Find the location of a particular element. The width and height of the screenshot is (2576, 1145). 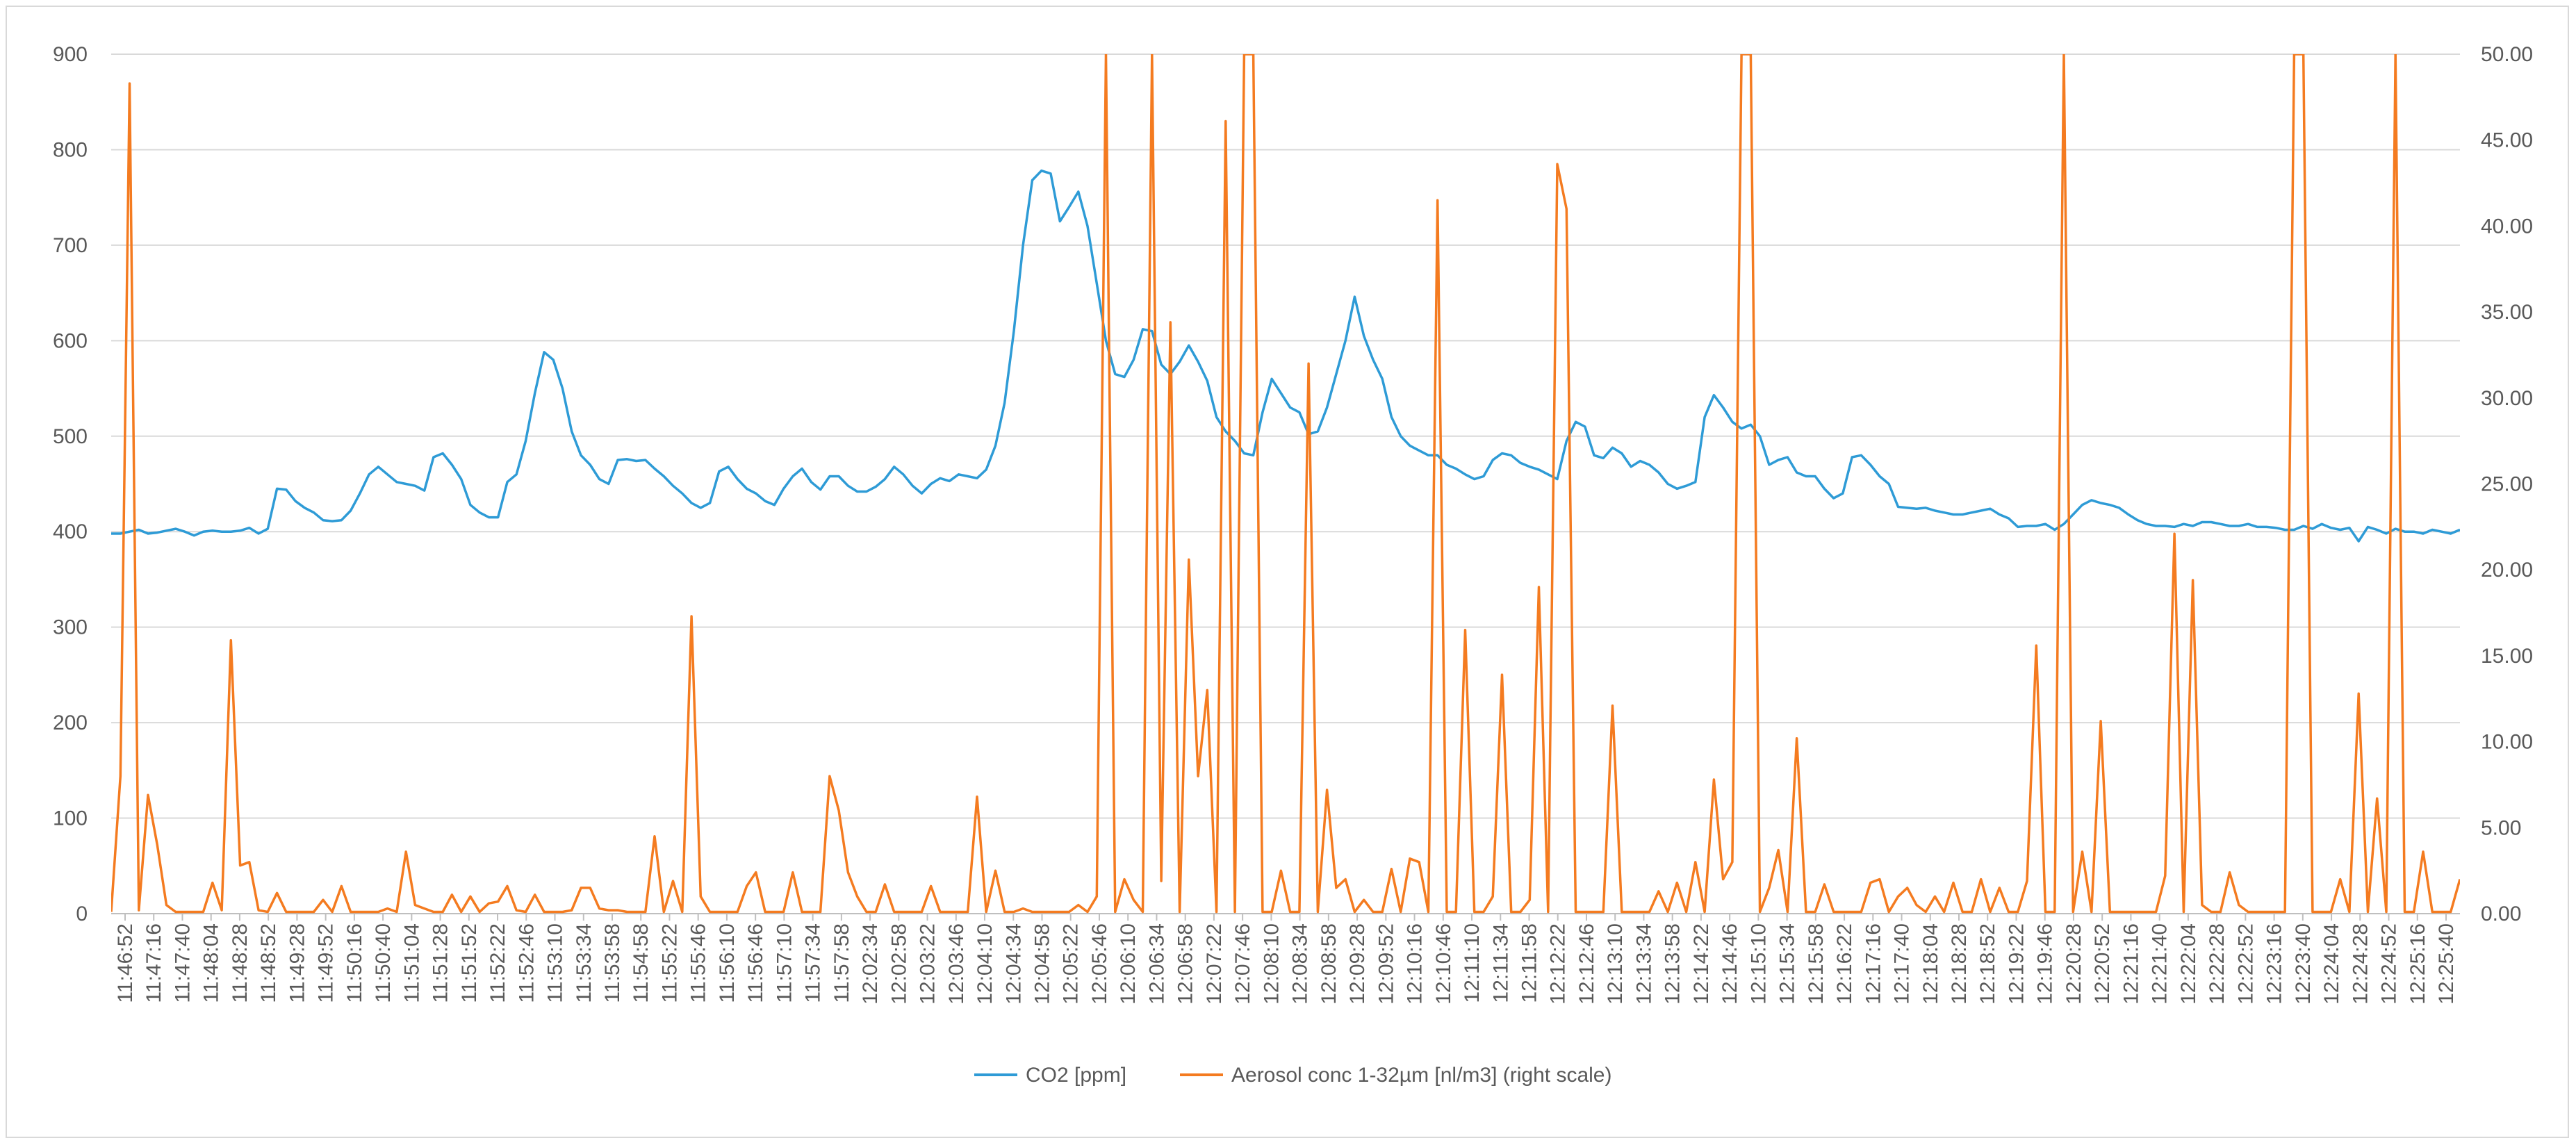

x-tick-label: 11:51:04 is located at coordinates (411, 963).